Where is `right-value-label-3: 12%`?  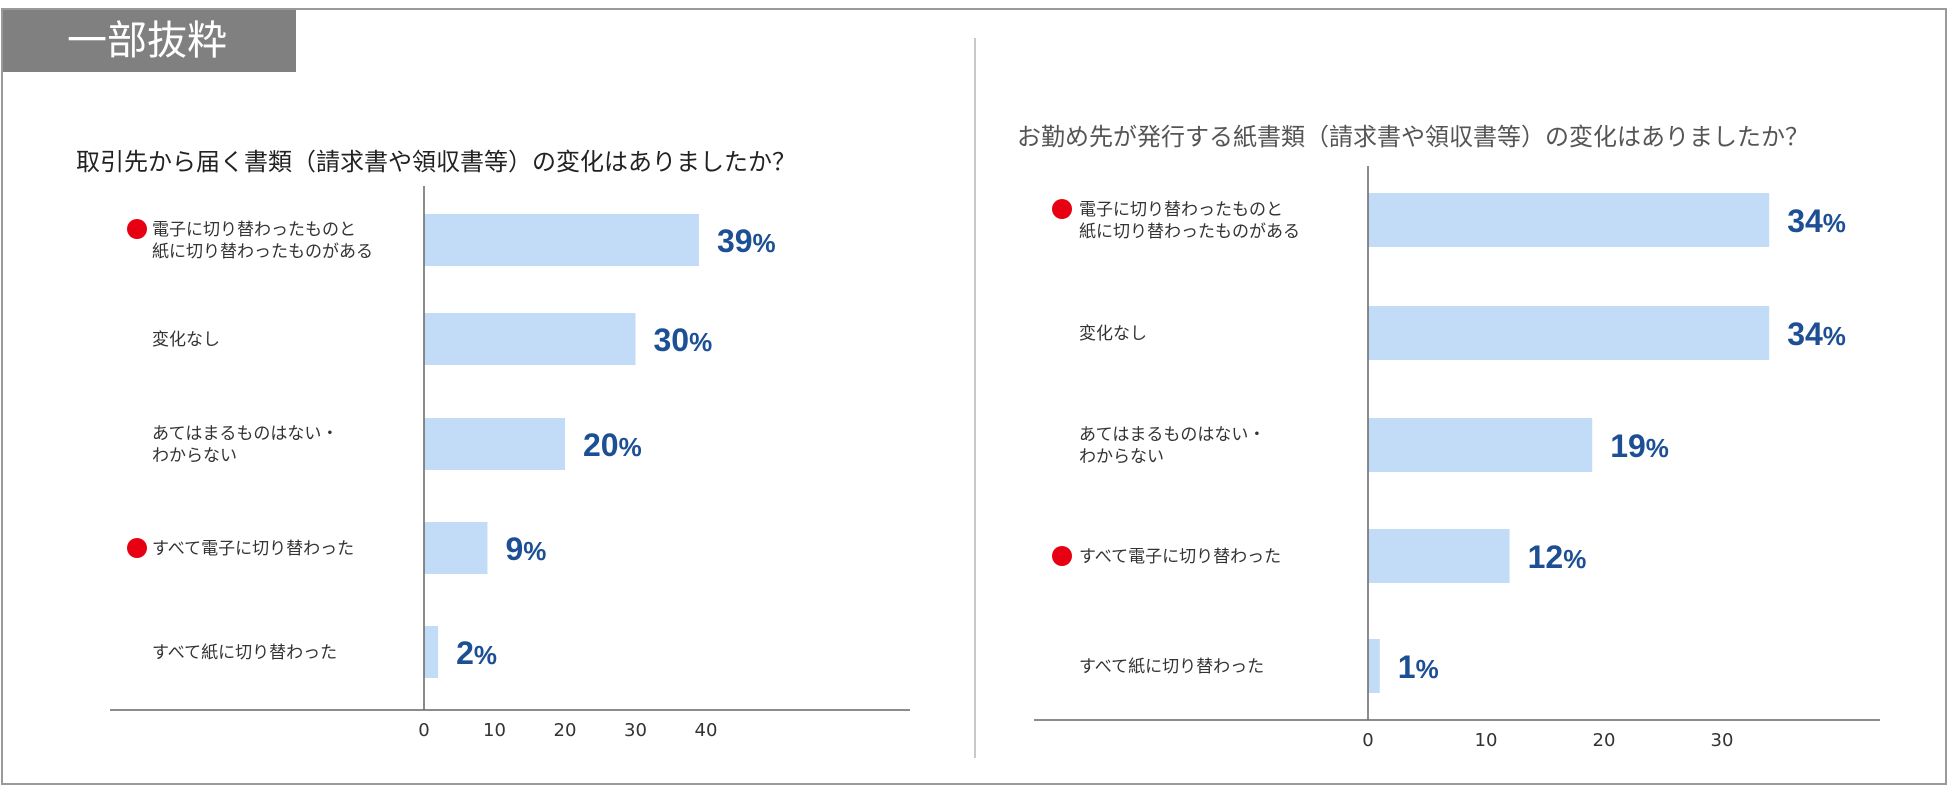 right-value-label-3: 12% is located at coordinates (1557, 557).